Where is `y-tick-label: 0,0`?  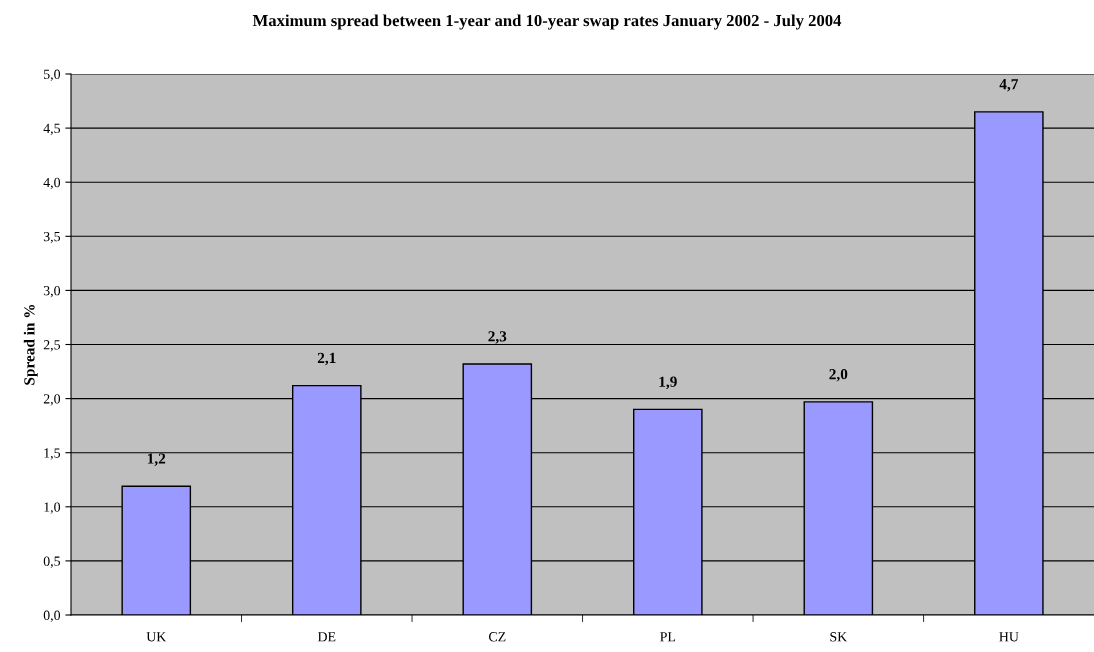 y-tick-label: 0,0 is located at coordinates (52, 616).